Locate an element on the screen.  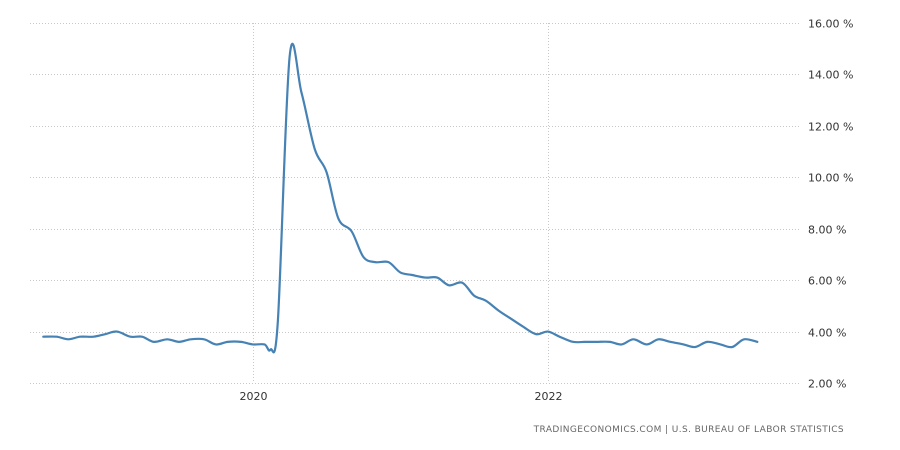
y-tick-label: 8.00 % is located at coordinates (827, 230).